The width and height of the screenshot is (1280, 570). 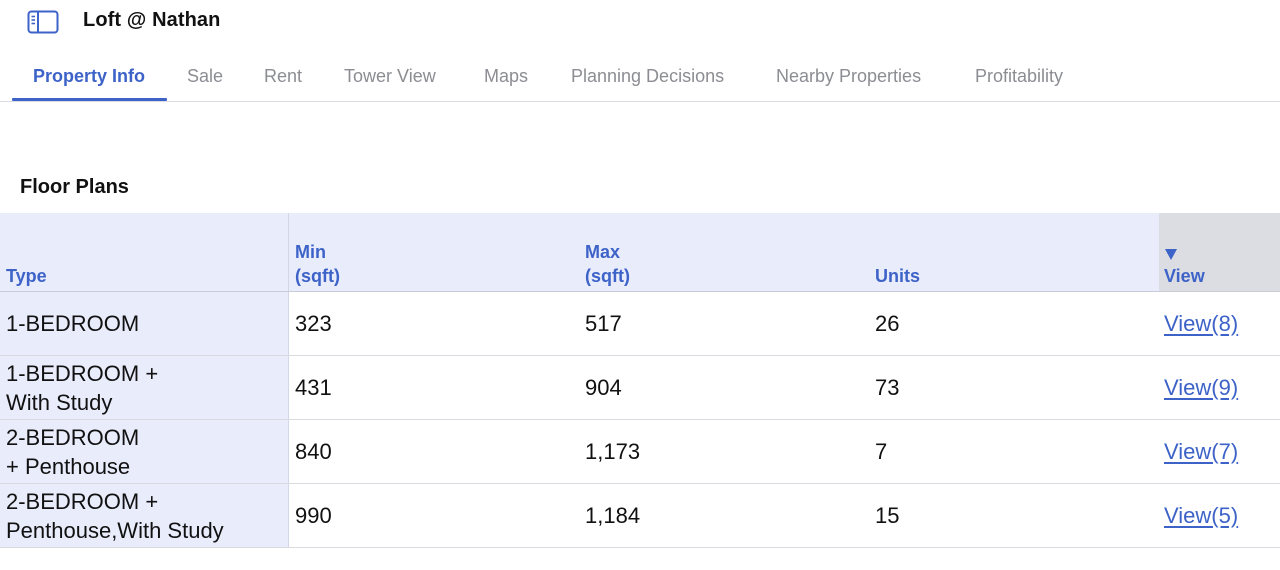 I want to click on active-tab-indicator, so click(x=89, y=99).